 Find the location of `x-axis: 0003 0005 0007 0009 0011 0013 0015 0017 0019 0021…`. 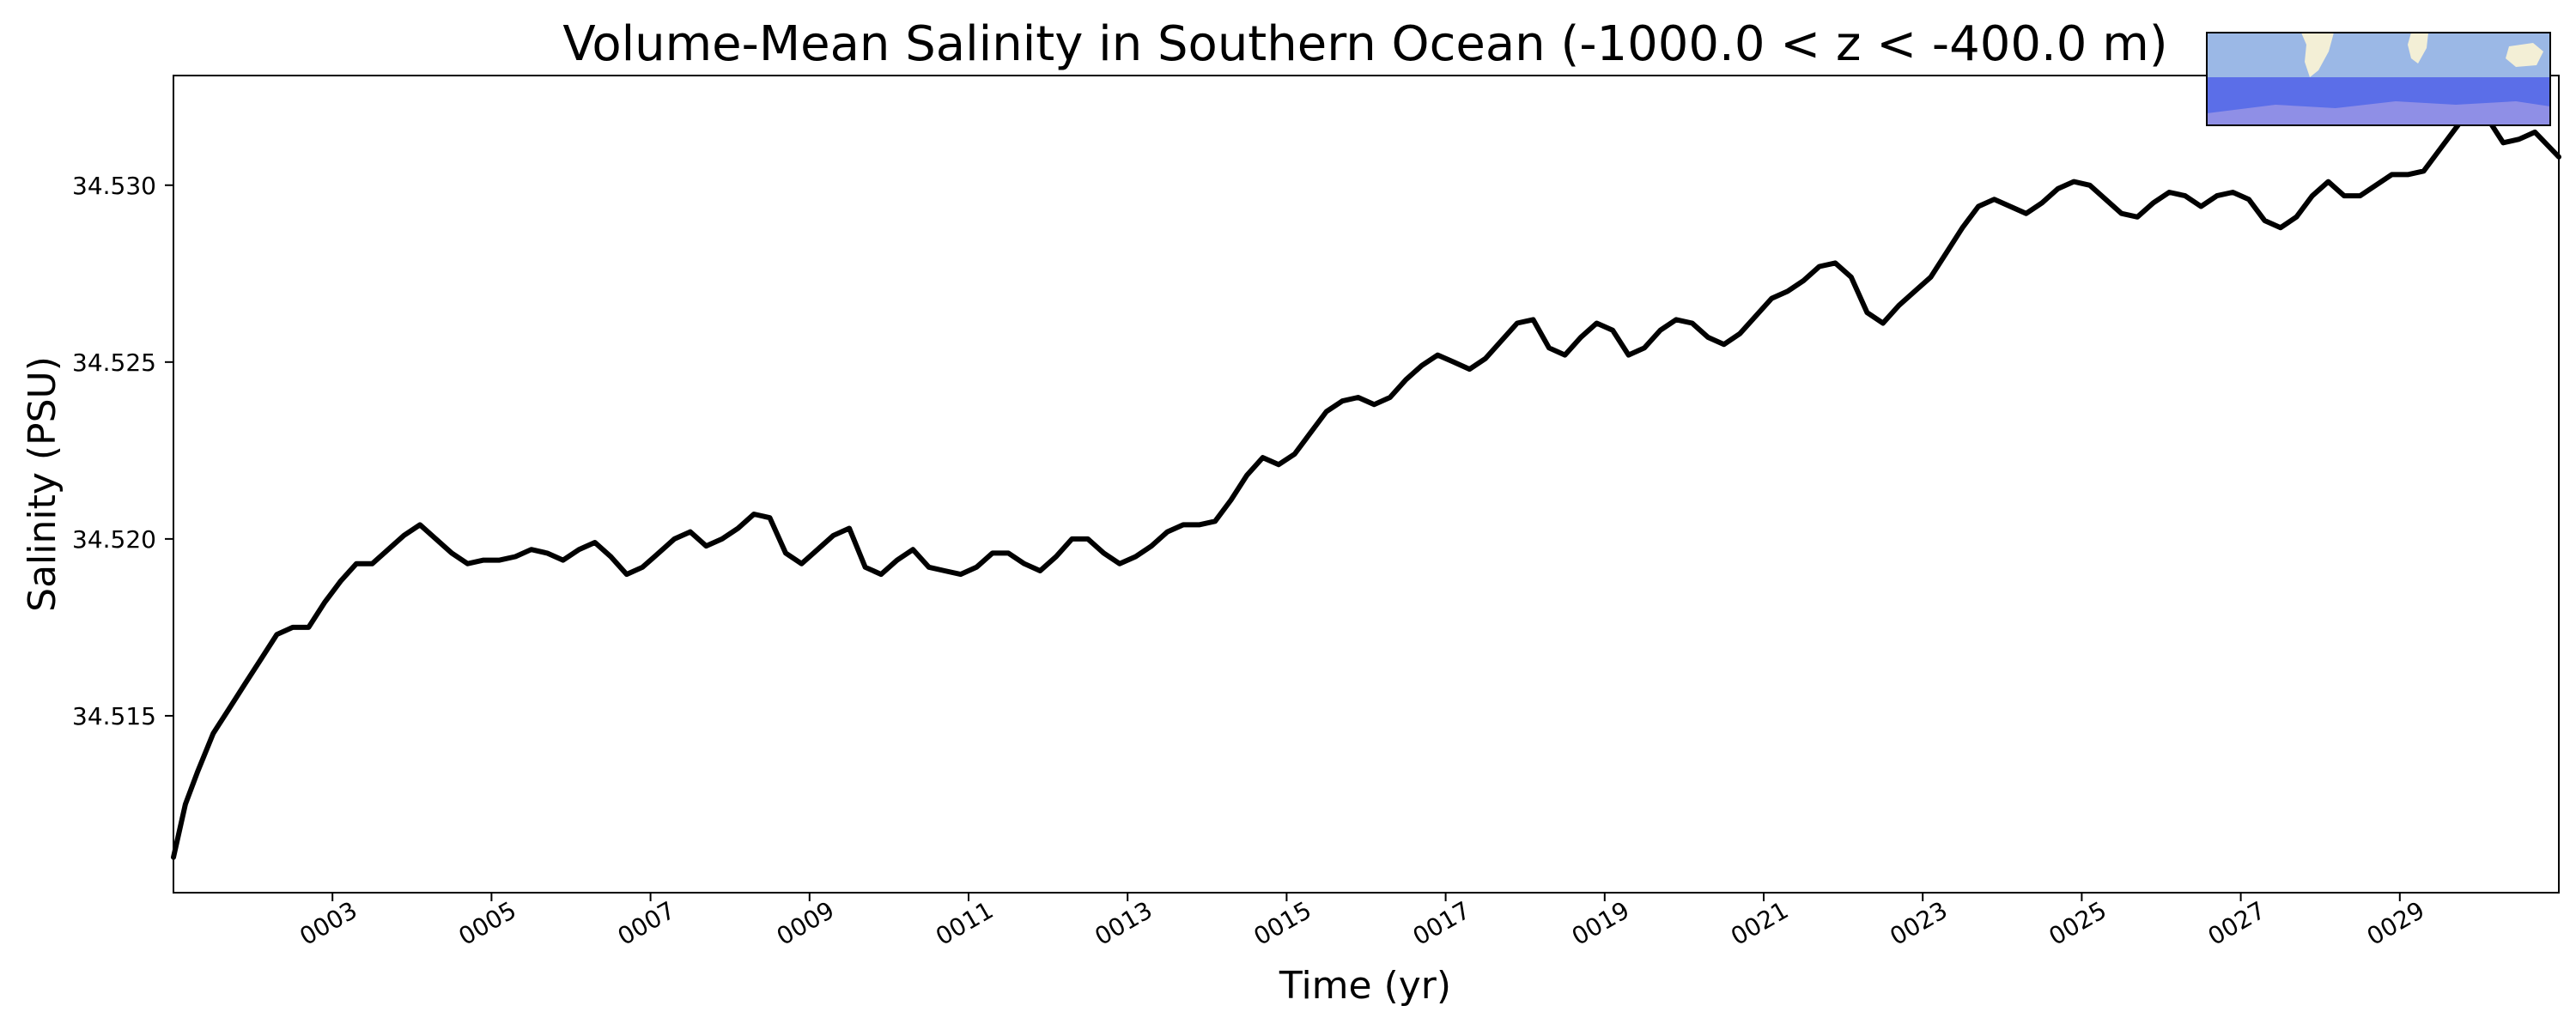

x-axis: 0003 0005 0007 0009 0011 0013 0015 0017 0019 0021… is located at coordinates (1362, 922).